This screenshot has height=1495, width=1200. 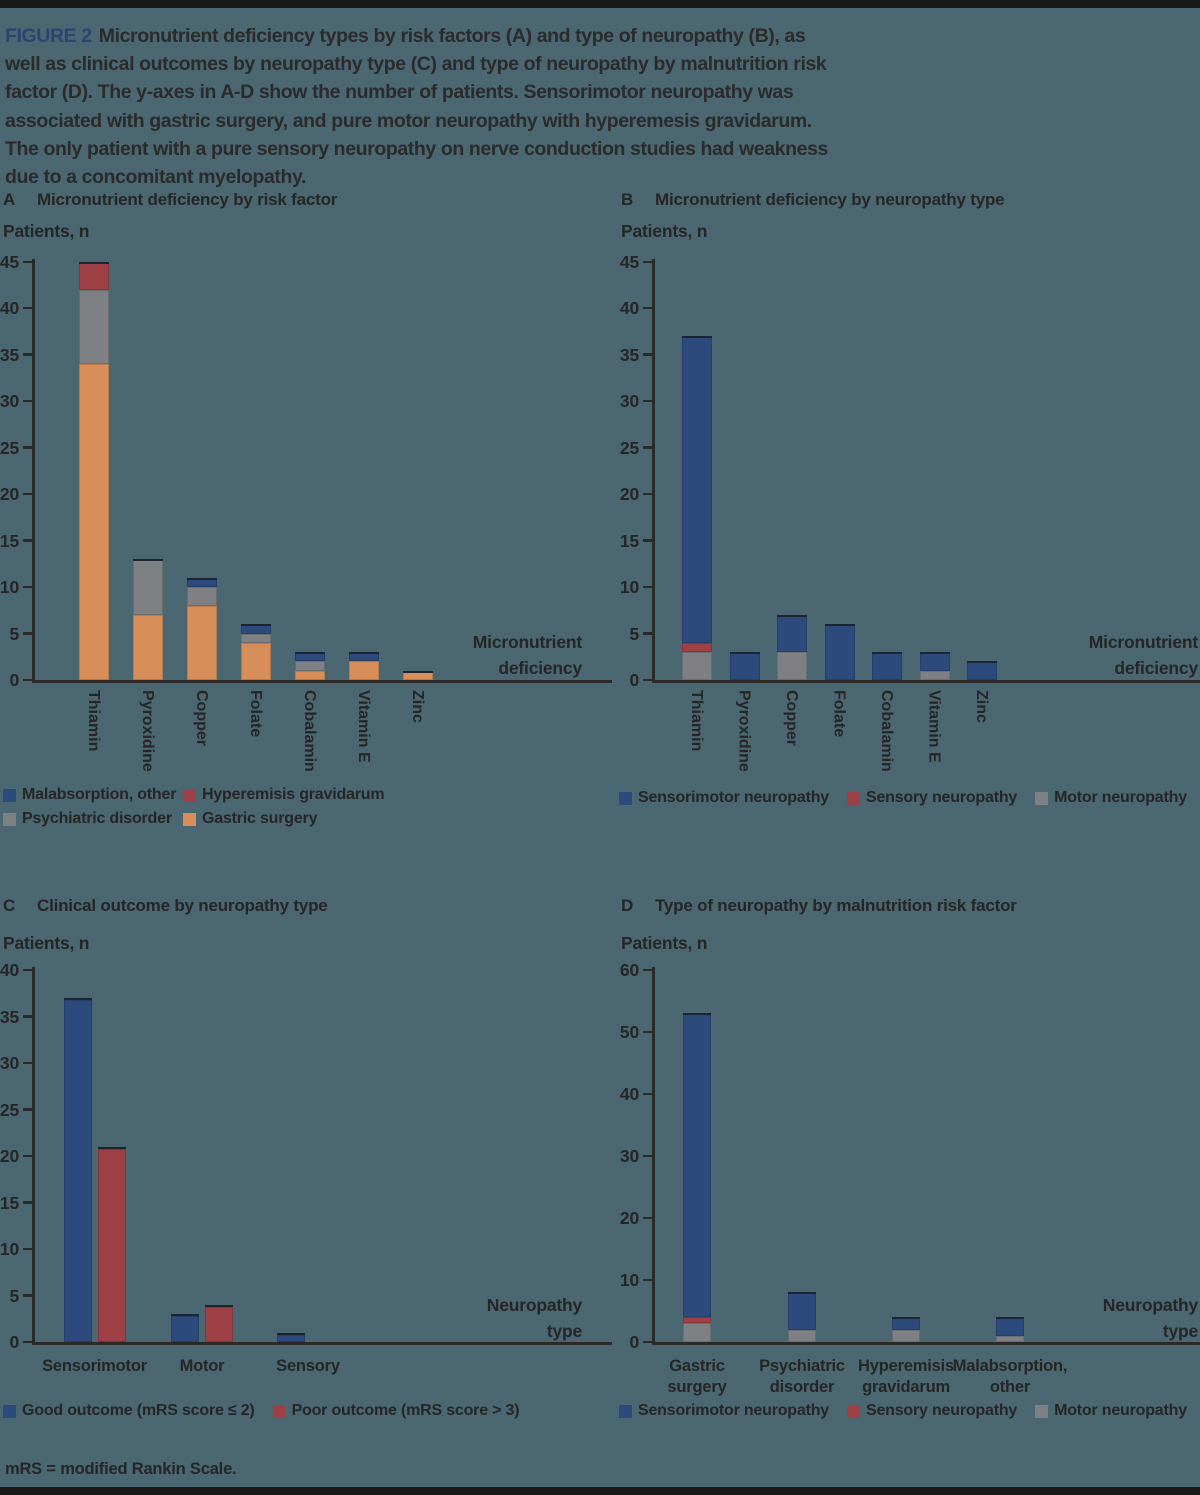 What do you see at coordinates (156, 177) in the screenshot?
I see `caption-line: due to a concomitant myelopathy.` at bounding box center [156, 177].